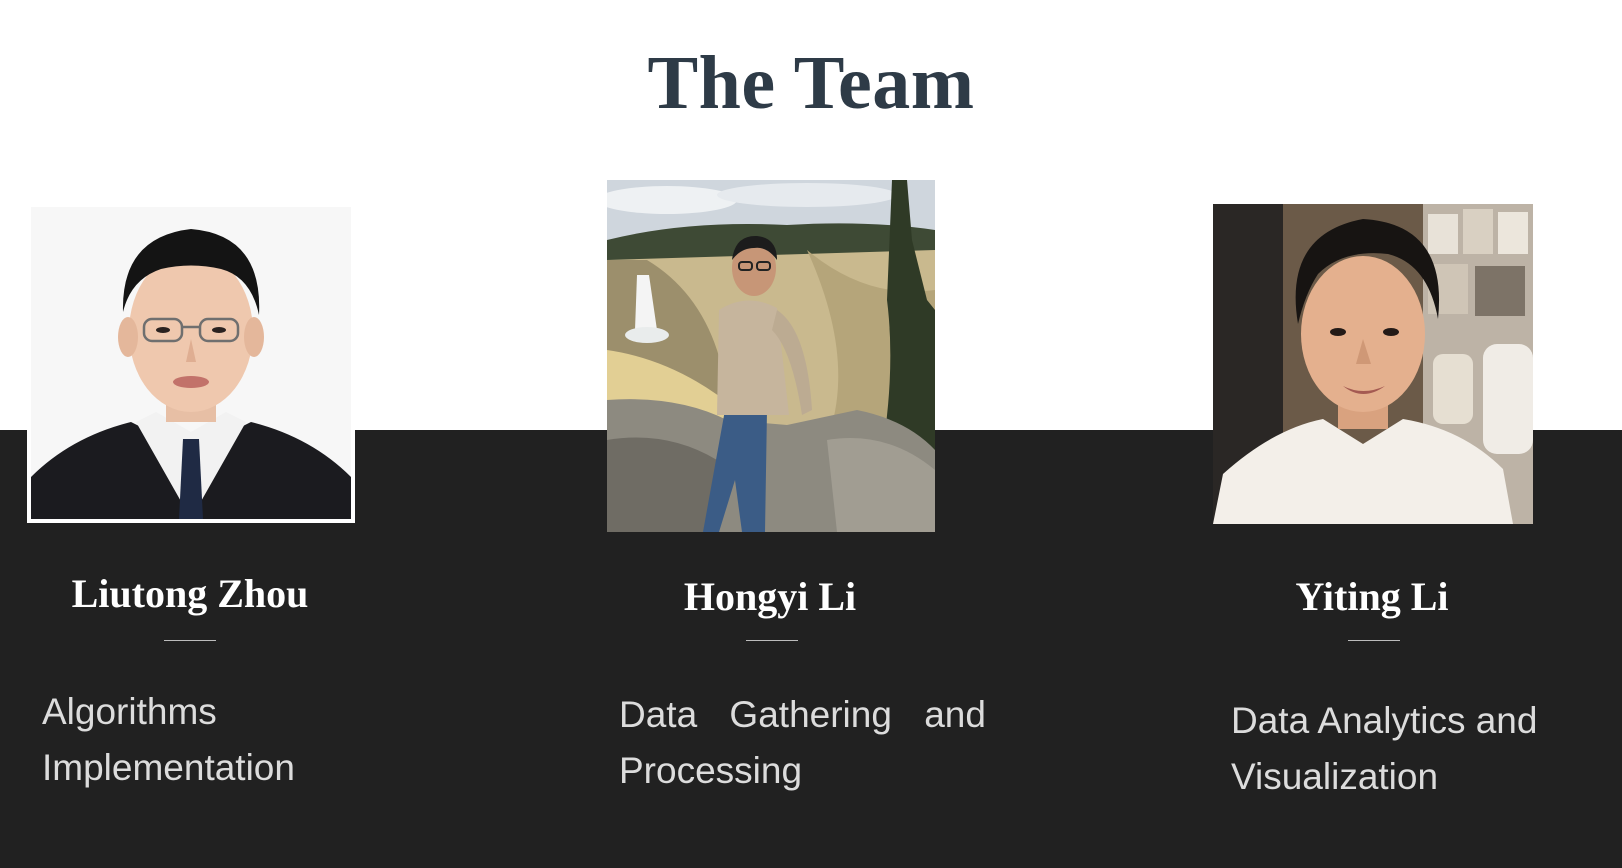 Image resolution: width=1622 pixels, height=868 pixels. Describe the element at coordinates (802, 714) in the screenshot. I see `role-line-1: Data Gathering and` at that location.